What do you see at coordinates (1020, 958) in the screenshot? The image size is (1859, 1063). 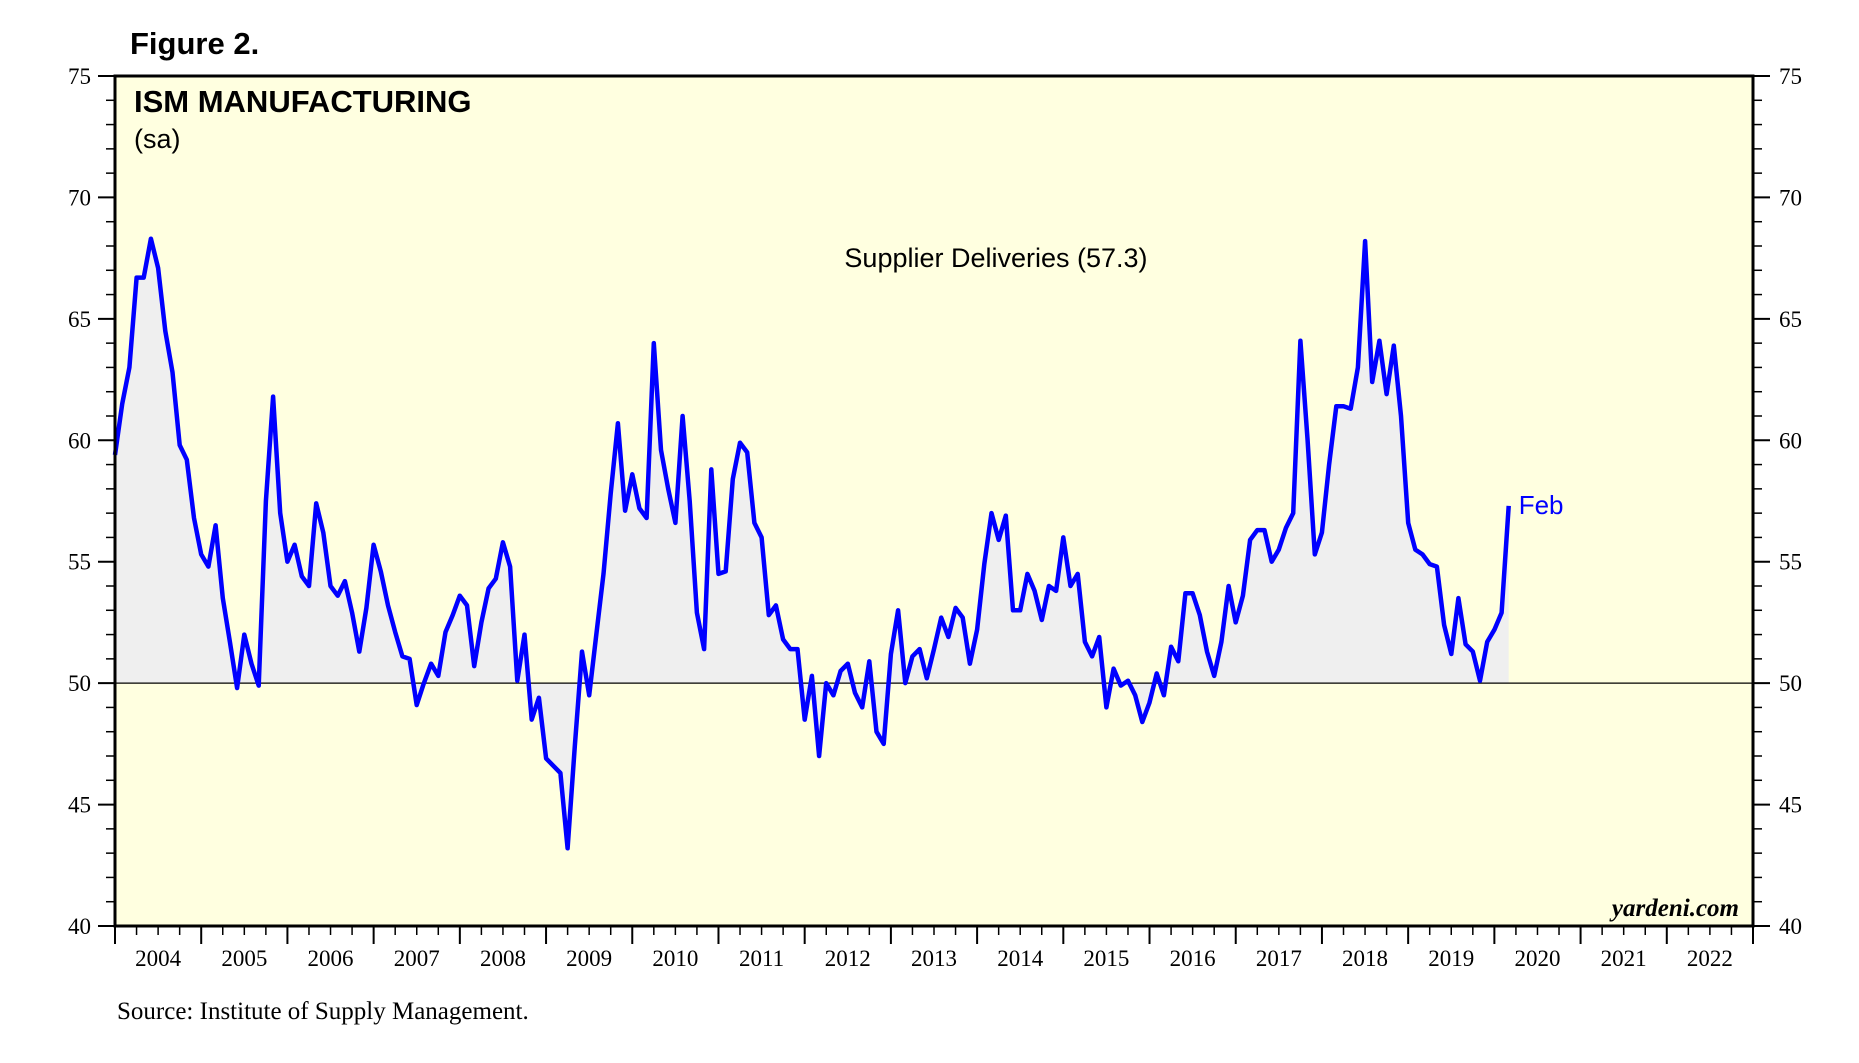 I see `x-tick-label: 2014` at bounding box center [1020, 958].